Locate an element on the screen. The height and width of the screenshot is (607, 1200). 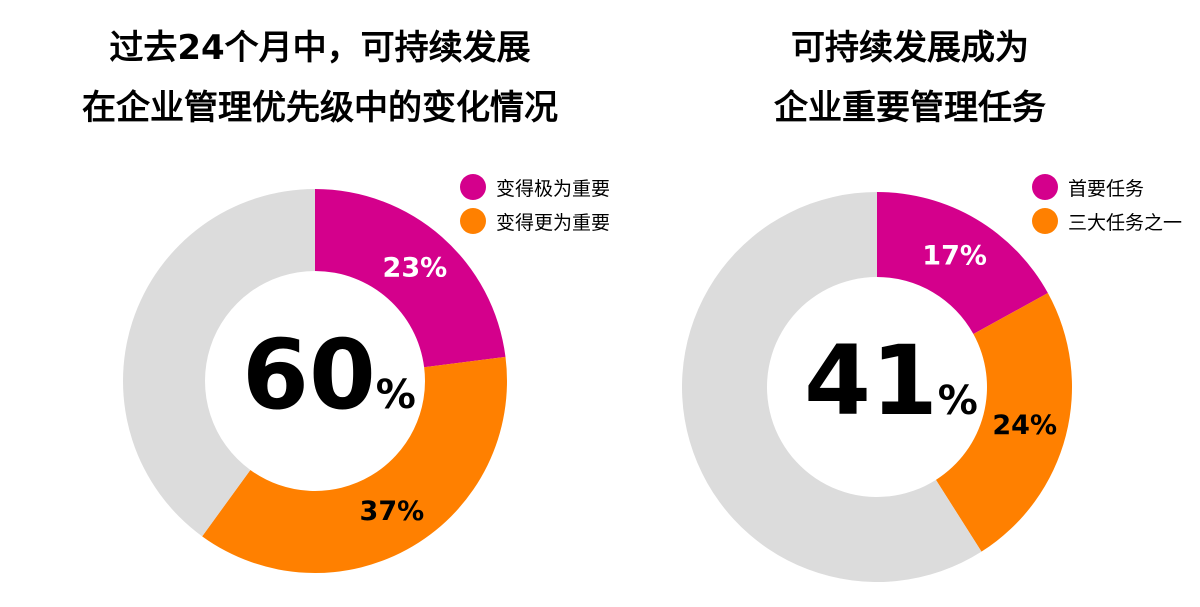
center-value-label: 41% is located at coordinates (891, 381).